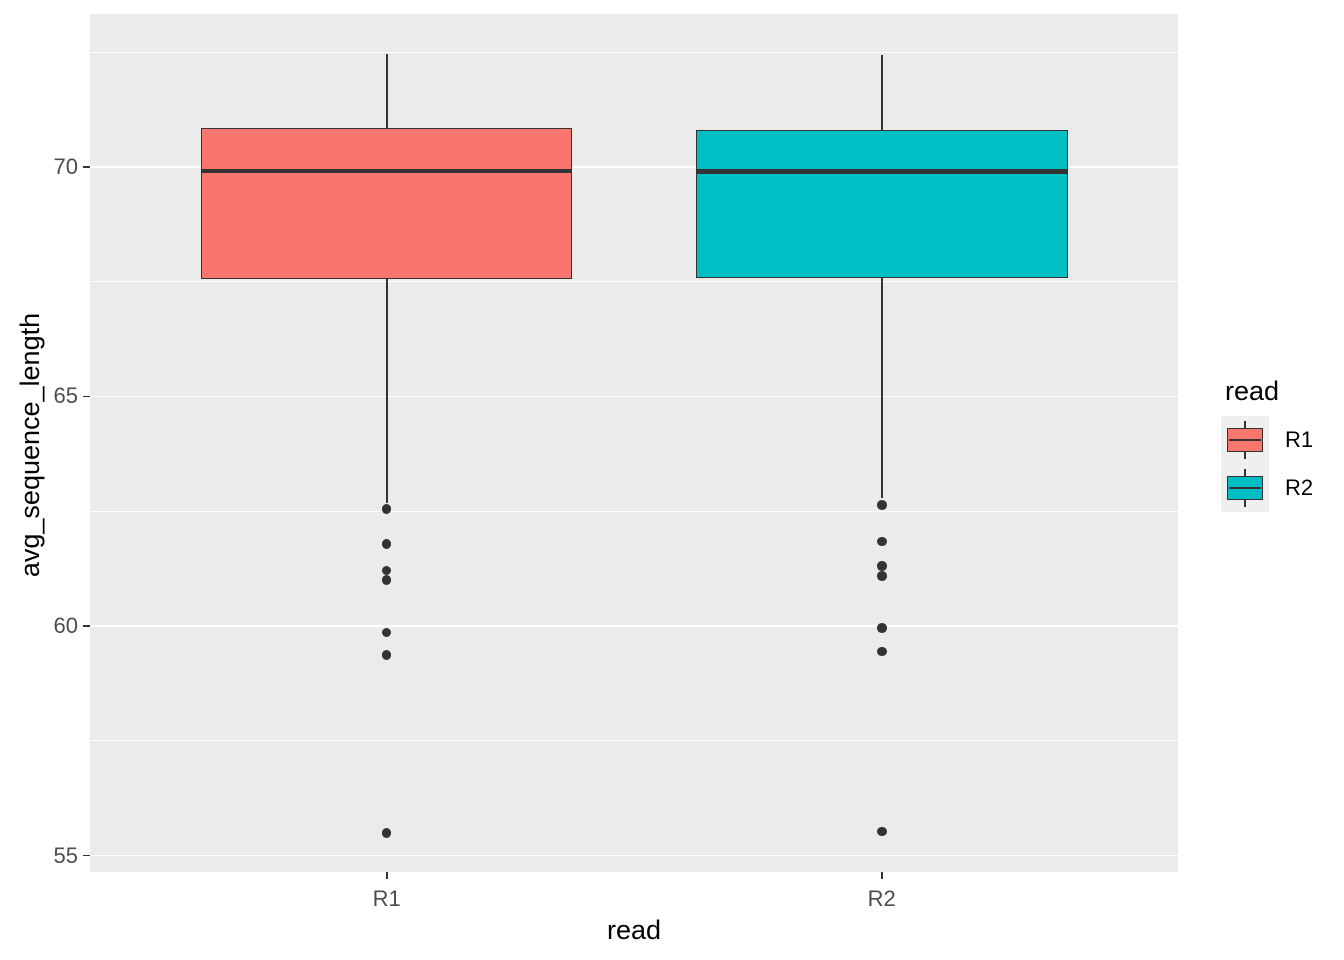 The width and height of the screenshot is (1344, 960). What do you see at coordinates (386, 171) in the screenshot?
I see `median-r1` at bounding box center [386, 171].